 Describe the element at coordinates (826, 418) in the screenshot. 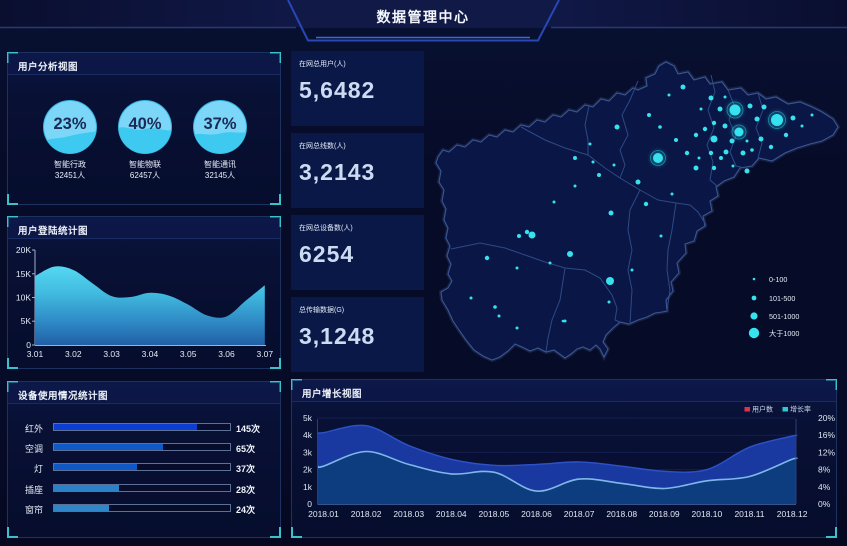

I see `svg-text: 20%` at that location.